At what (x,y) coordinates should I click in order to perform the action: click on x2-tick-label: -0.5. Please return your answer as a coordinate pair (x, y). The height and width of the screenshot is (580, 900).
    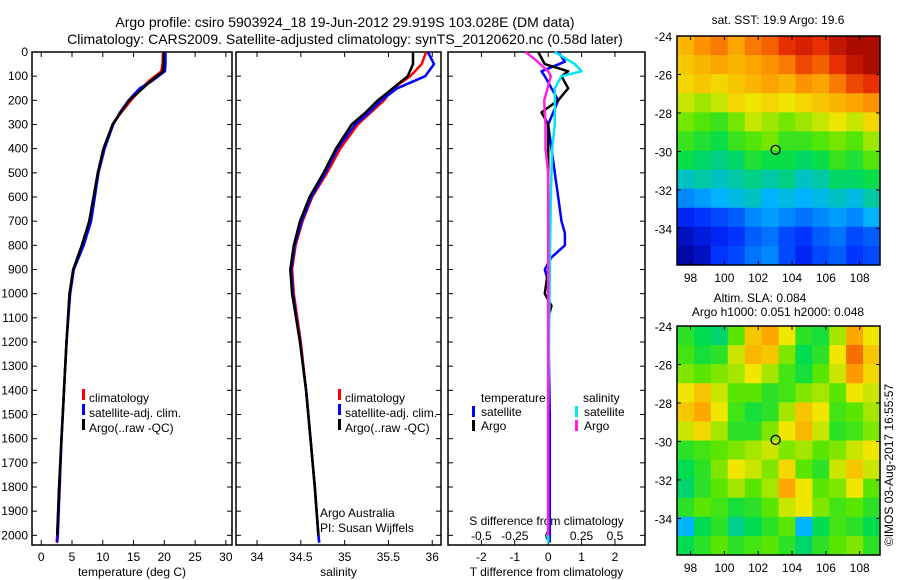
    Looking at the image, I should click on (481, 536).